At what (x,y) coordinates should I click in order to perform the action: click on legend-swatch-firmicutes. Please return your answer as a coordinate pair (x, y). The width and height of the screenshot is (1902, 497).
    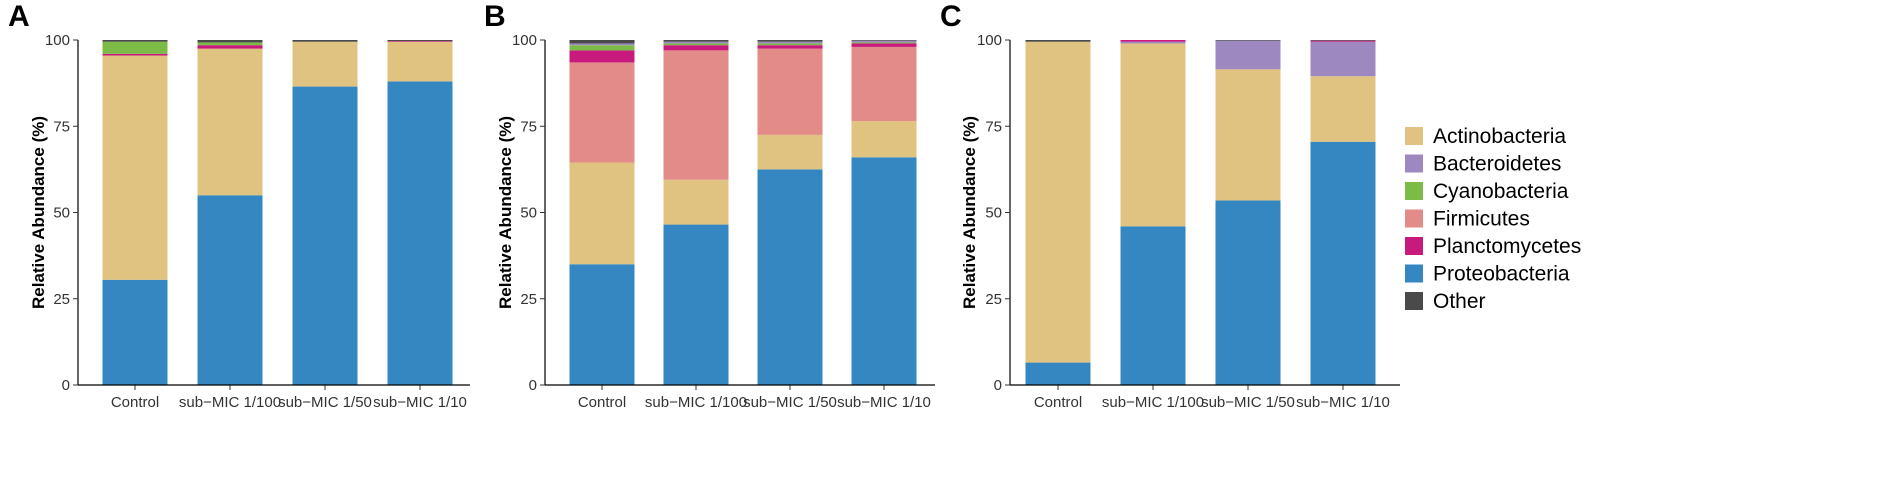
    Looking at the image, I should click on (1414, 218).